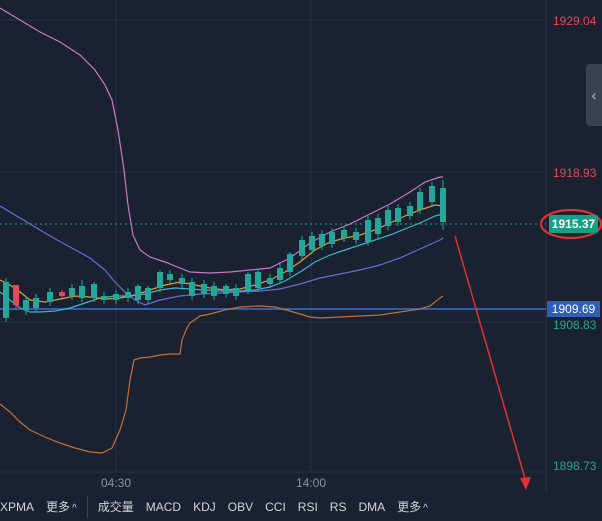  I want to click on indicator-obv: OBV, so click(240, 506).